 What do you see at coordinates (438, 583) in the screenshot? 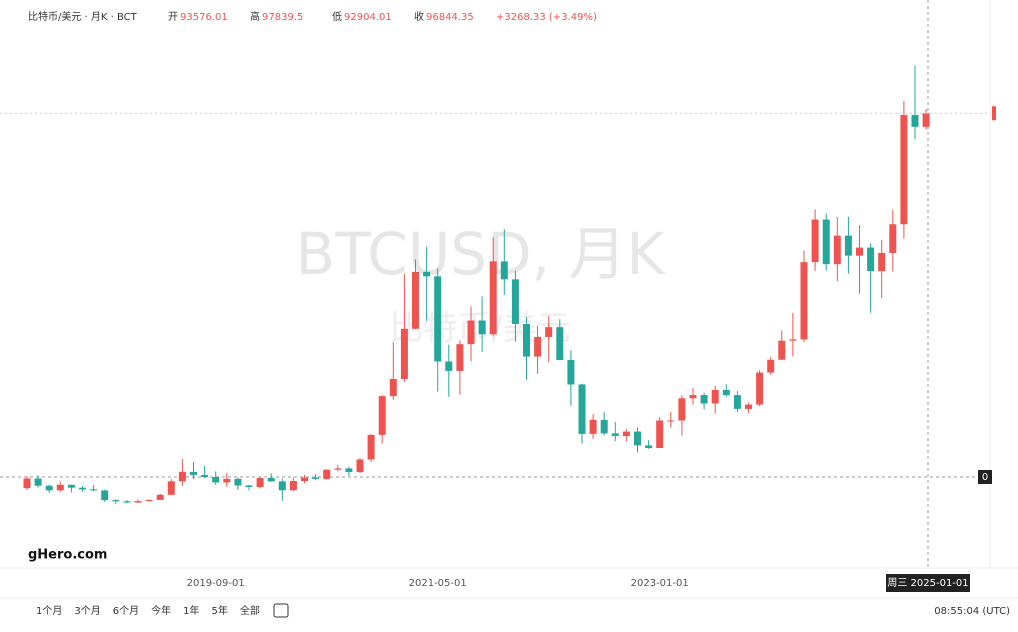
I see `x-tick-label: 2021-05-01` at bounding box center [438, 583].